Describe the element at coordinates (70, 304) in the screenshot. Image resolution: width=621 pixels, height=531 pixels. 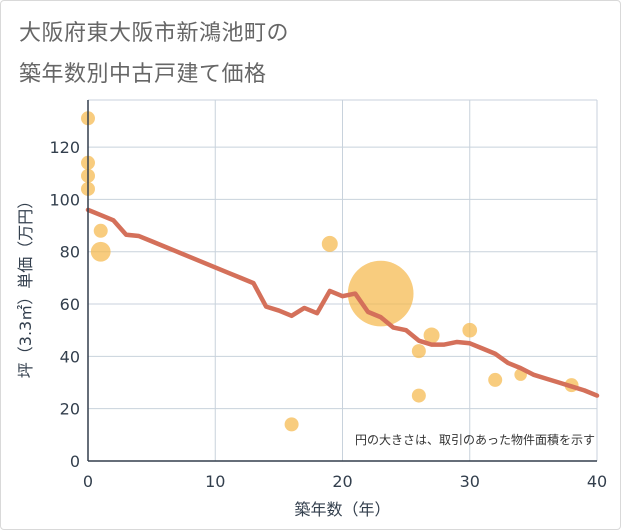
I see `y-tick-label: 60` at that location.